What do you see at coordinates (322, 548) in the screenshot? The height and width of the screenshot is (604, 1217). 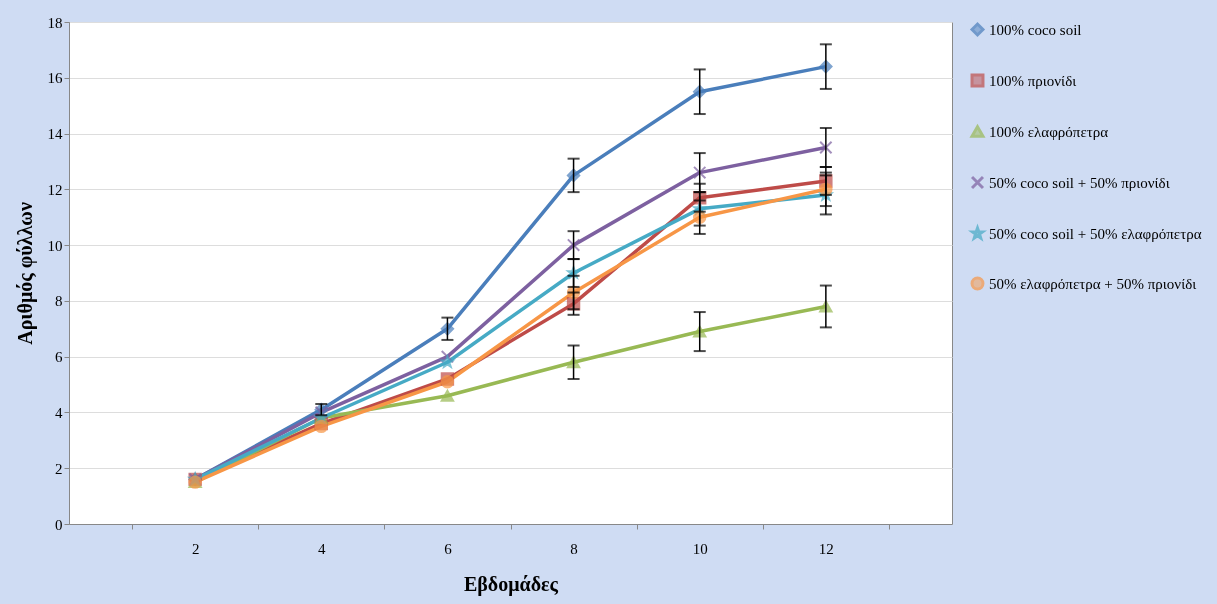 I see `x-tick-label: 4` at bounding box center [322, 548].